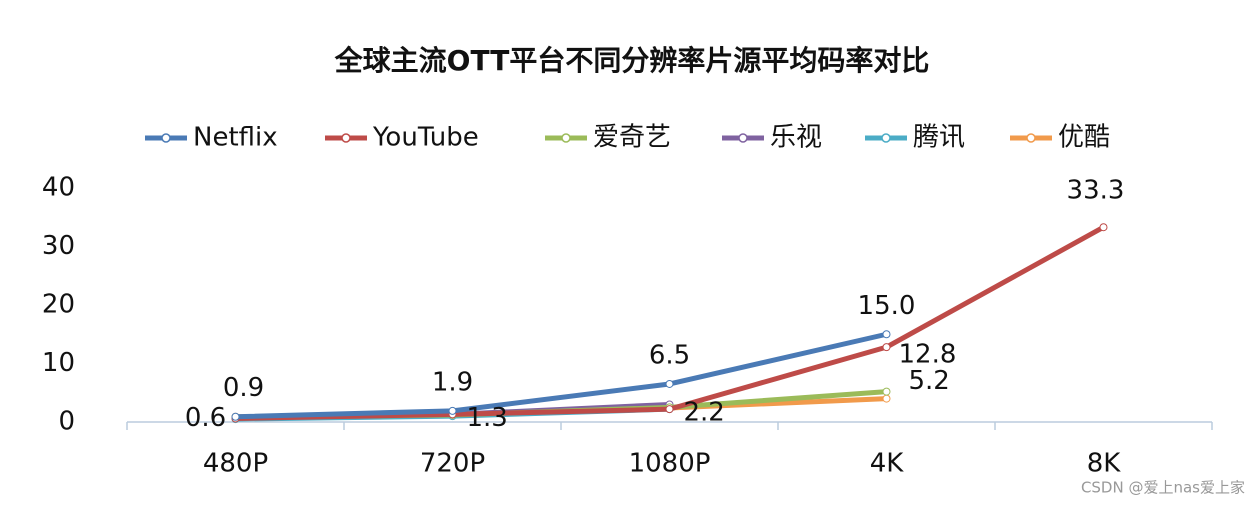 The image size is (1260, 506). Describe the element at coordinates (704, 413) in the screenshot. I see `data-label: 2.2` at that location.